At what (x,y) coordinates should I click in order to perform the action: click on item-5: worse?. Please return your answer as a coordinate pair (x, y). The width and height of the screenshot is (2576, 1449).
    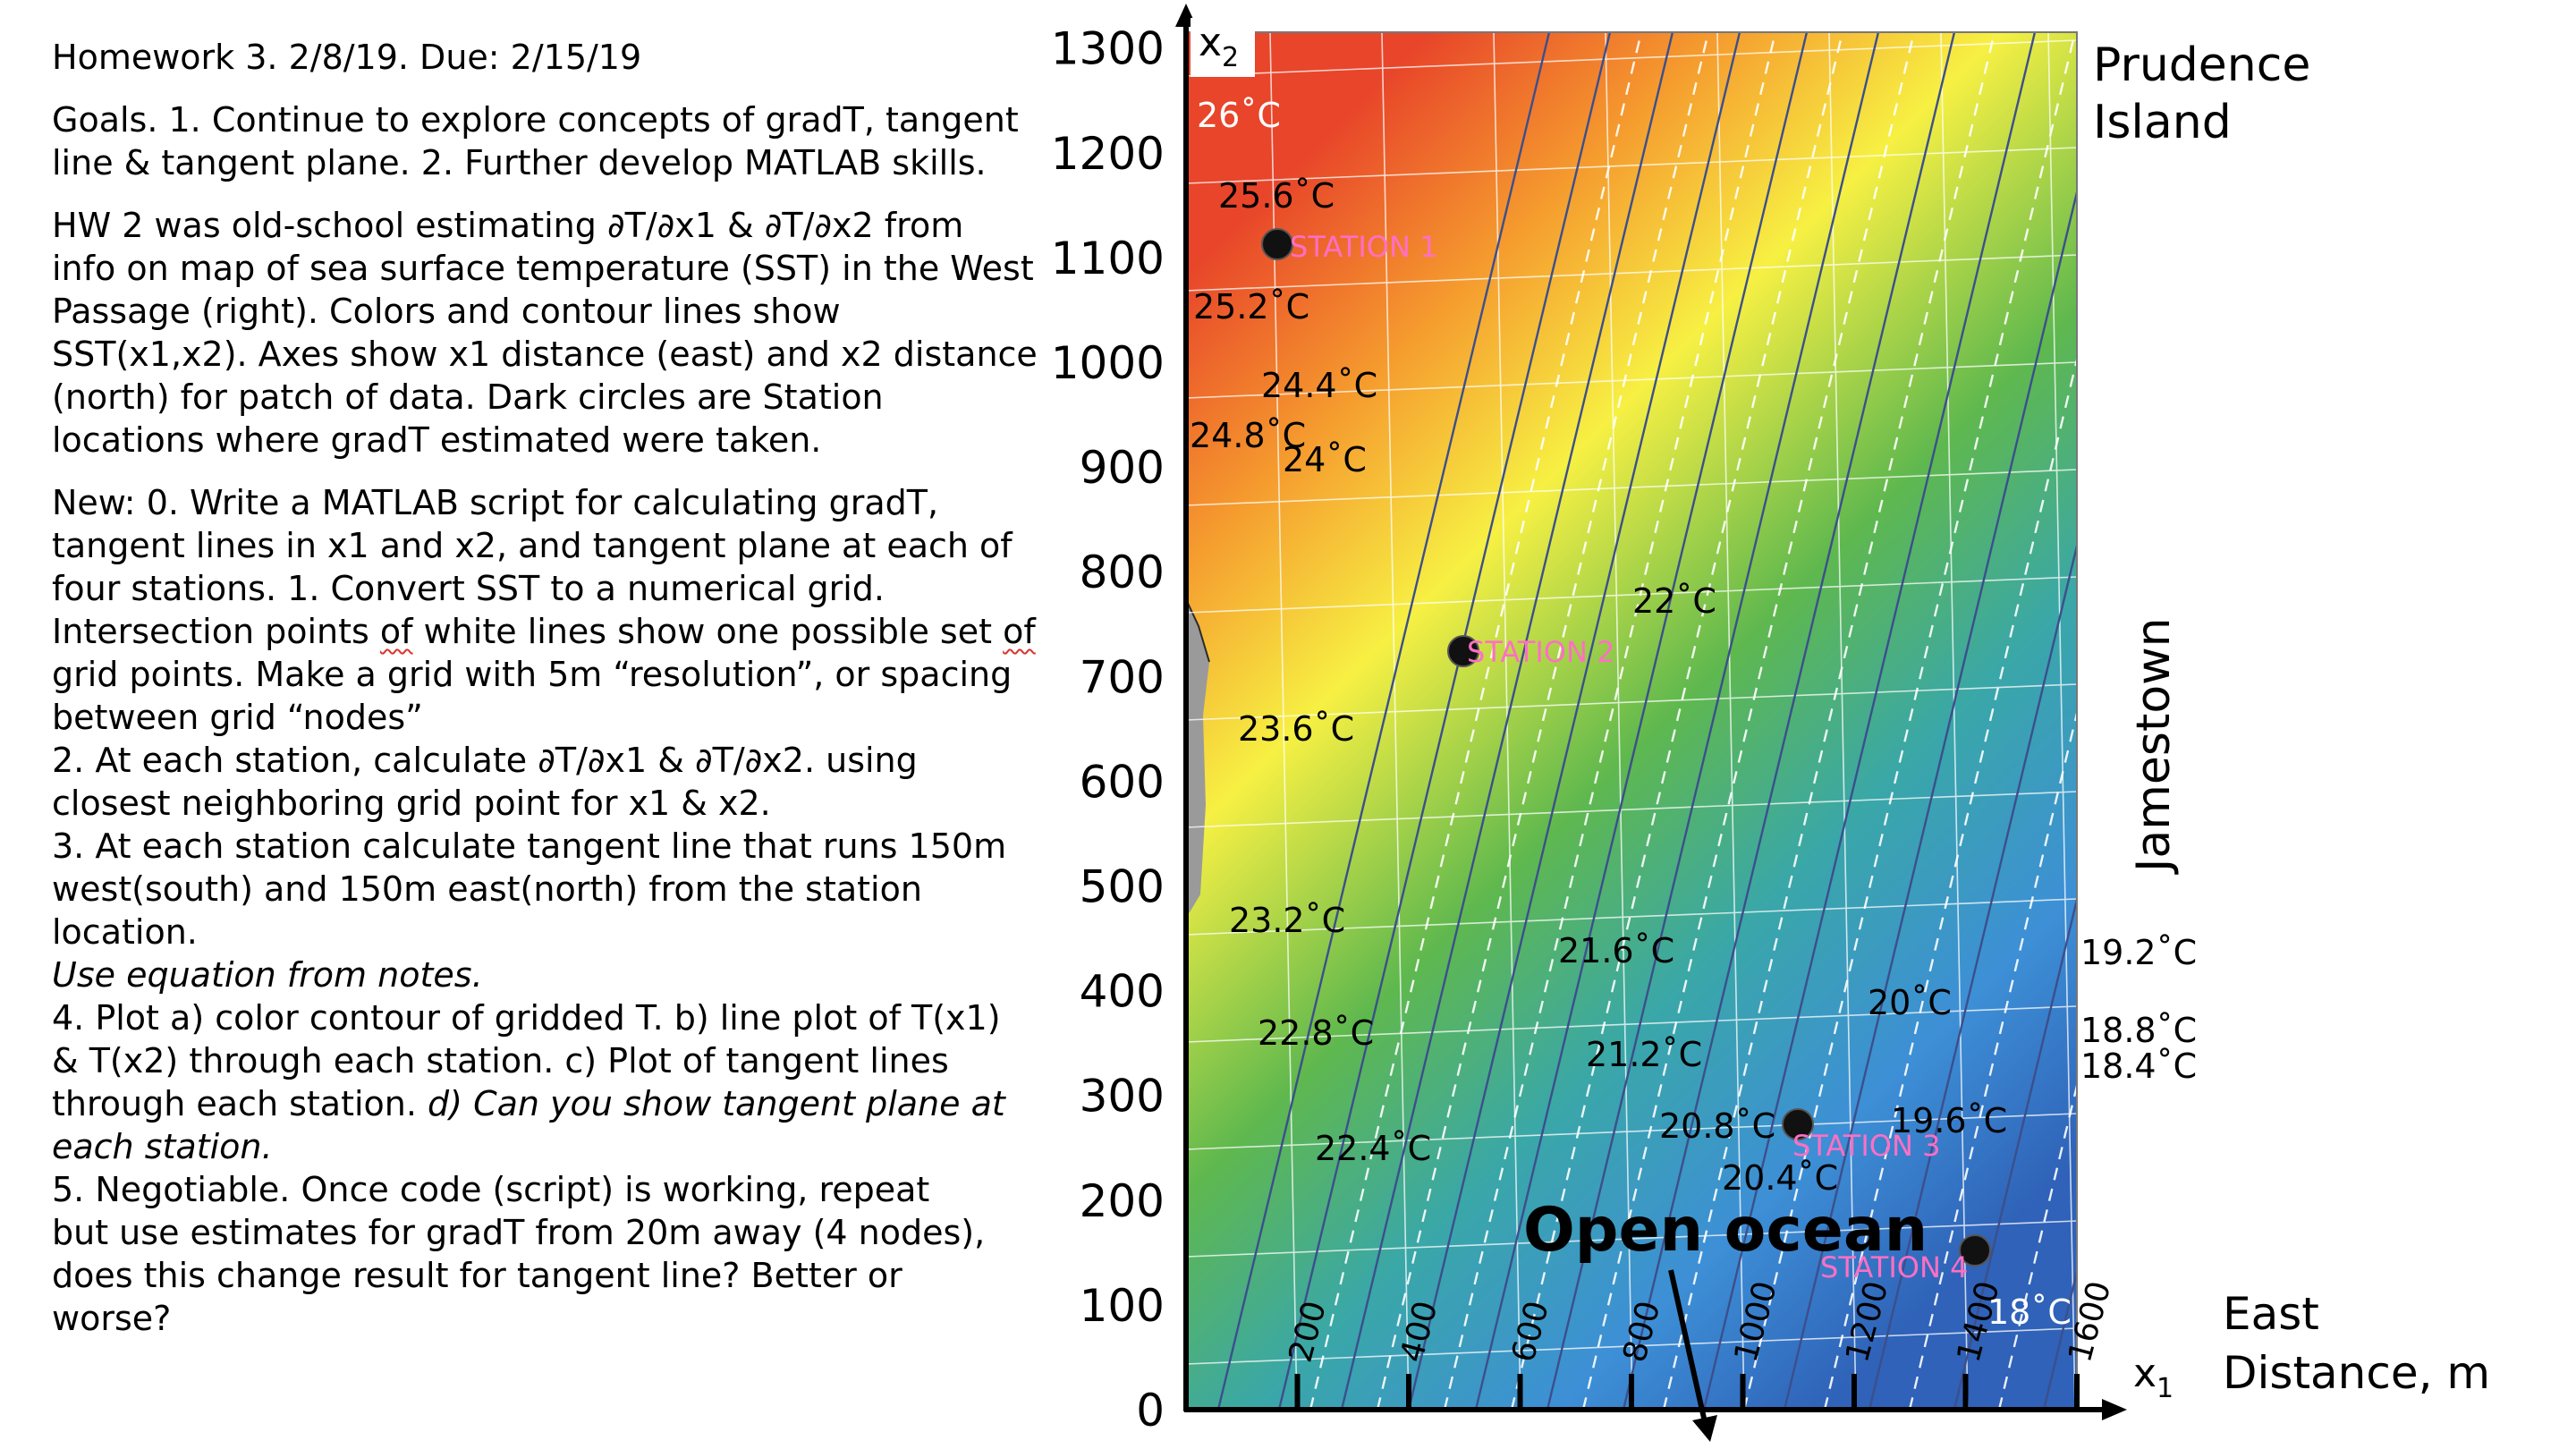
    Looking at the image, I should click on (112, 1318).